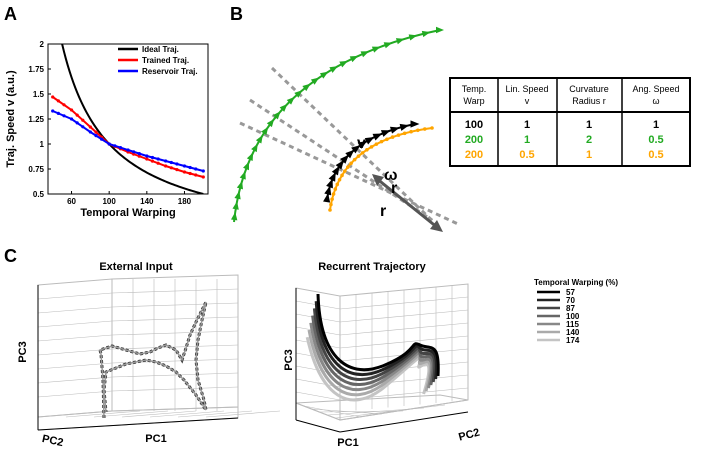  I want to click on chart-title: Recurrent Trajectory, so click(372, 267).